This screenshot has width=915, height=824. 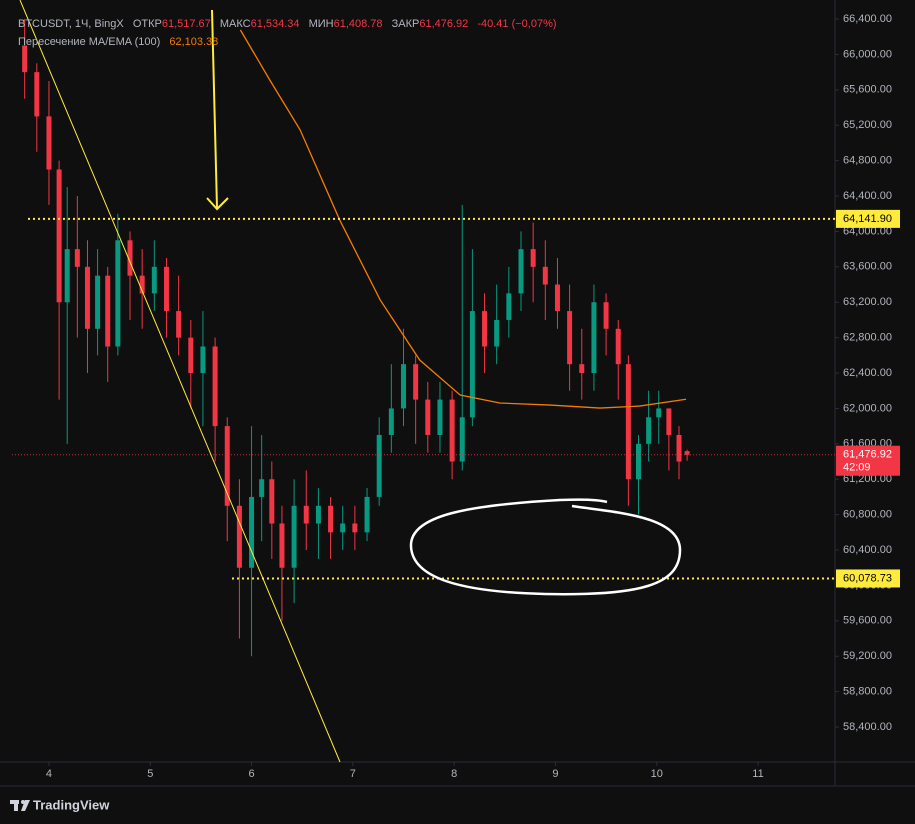 I want to click on ohlc-name: ОТКР, so click(x=147, y=24).